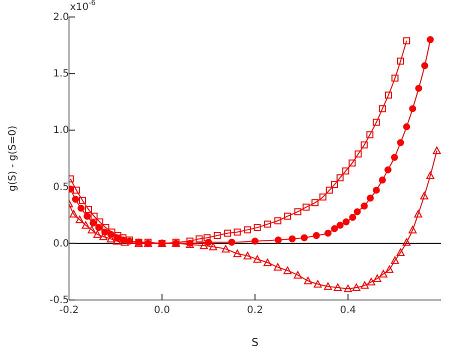  What do you see at coordinates (61, 130) in the screenshot?
I see `y-tick-label: 1.0` at bounding box center [61, 130].